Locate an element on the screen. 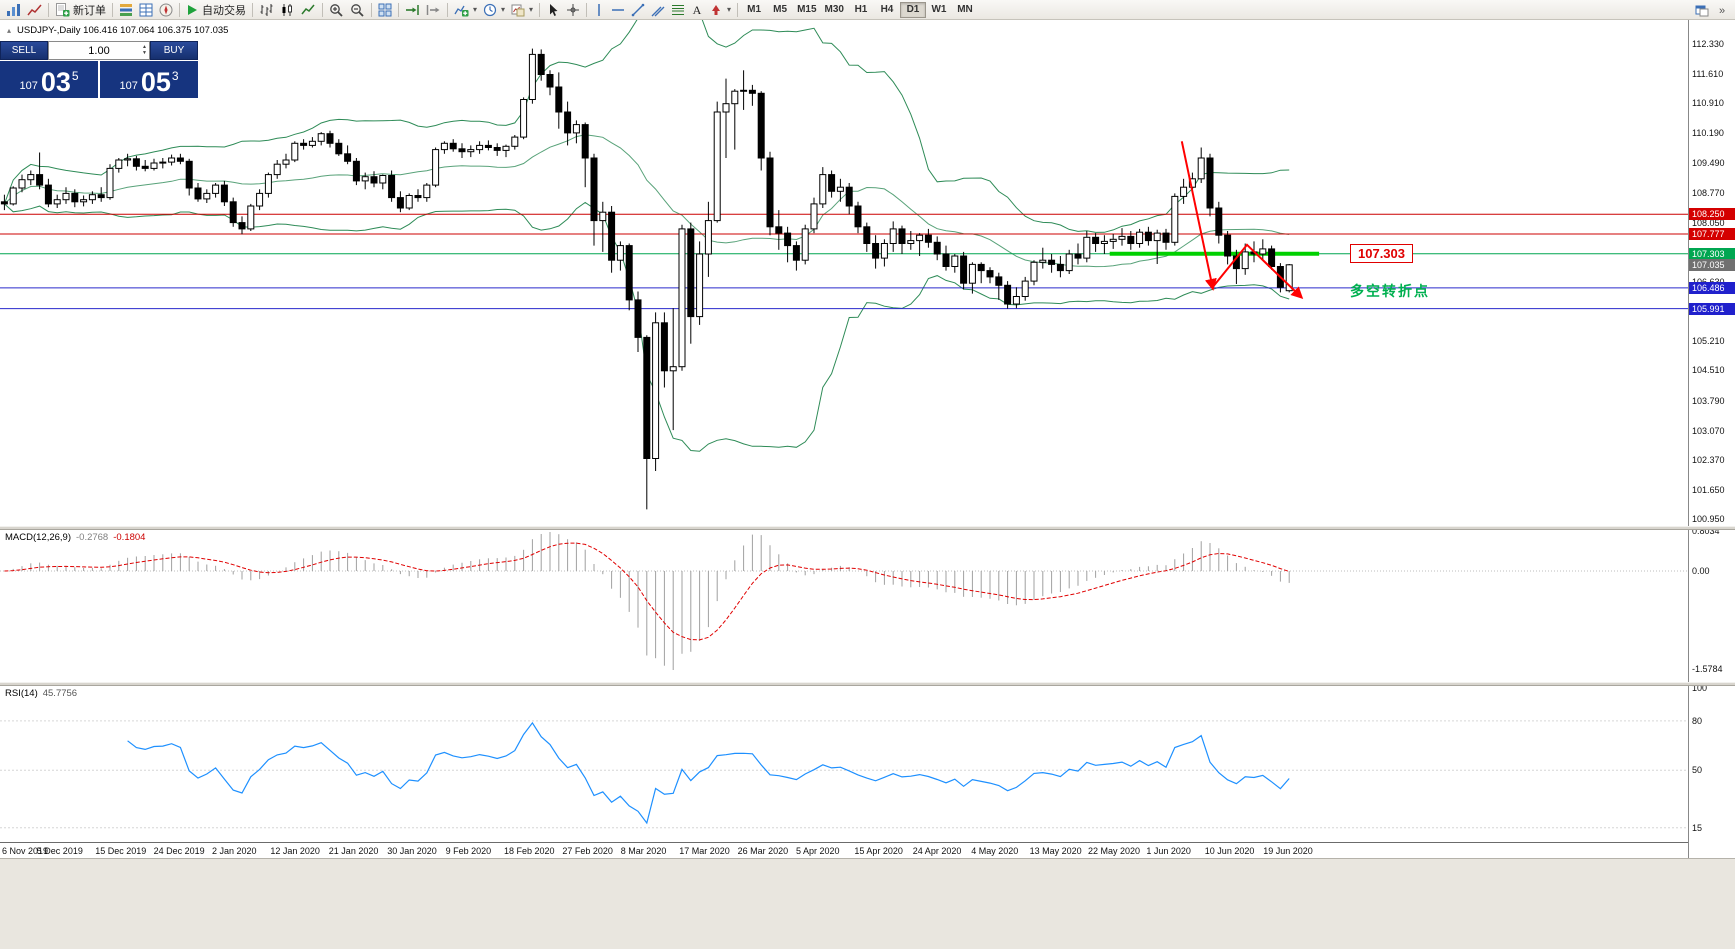  top-toolbar: 新订单 自动交易 ▾ ▾ ▾ A ▾ M1 M5 M15 M30 H1 H4 D1 W1 MN » is located at coordinates (867, 10).